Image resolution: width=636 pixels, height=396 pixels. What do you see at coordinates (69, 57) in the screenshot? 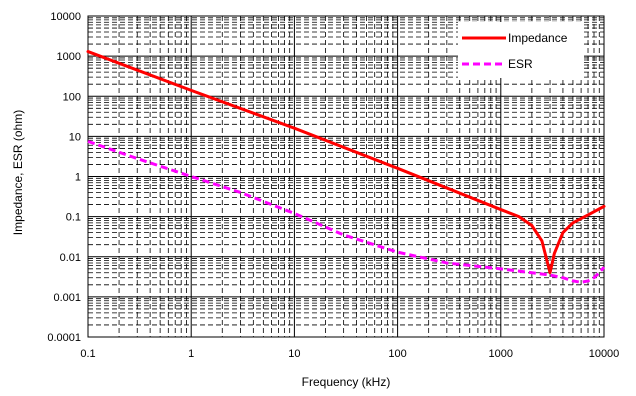
I see `y-tick-label: 1000` at bounding box center [69, 57].